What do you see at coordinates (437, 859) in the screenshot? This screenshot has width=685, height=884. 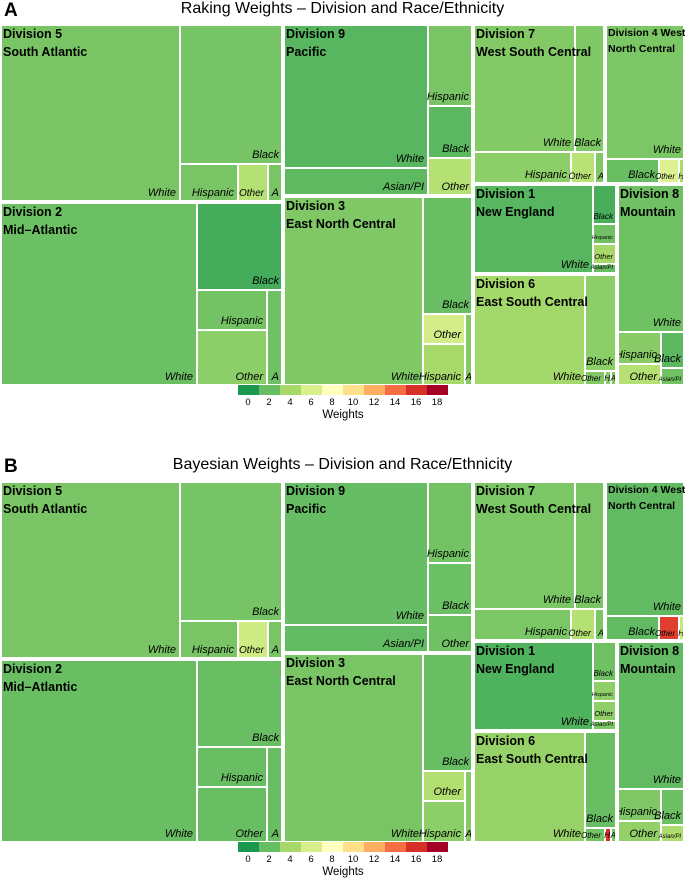 I see `legend-tick-label: 18` at bounding box center [437, 859].